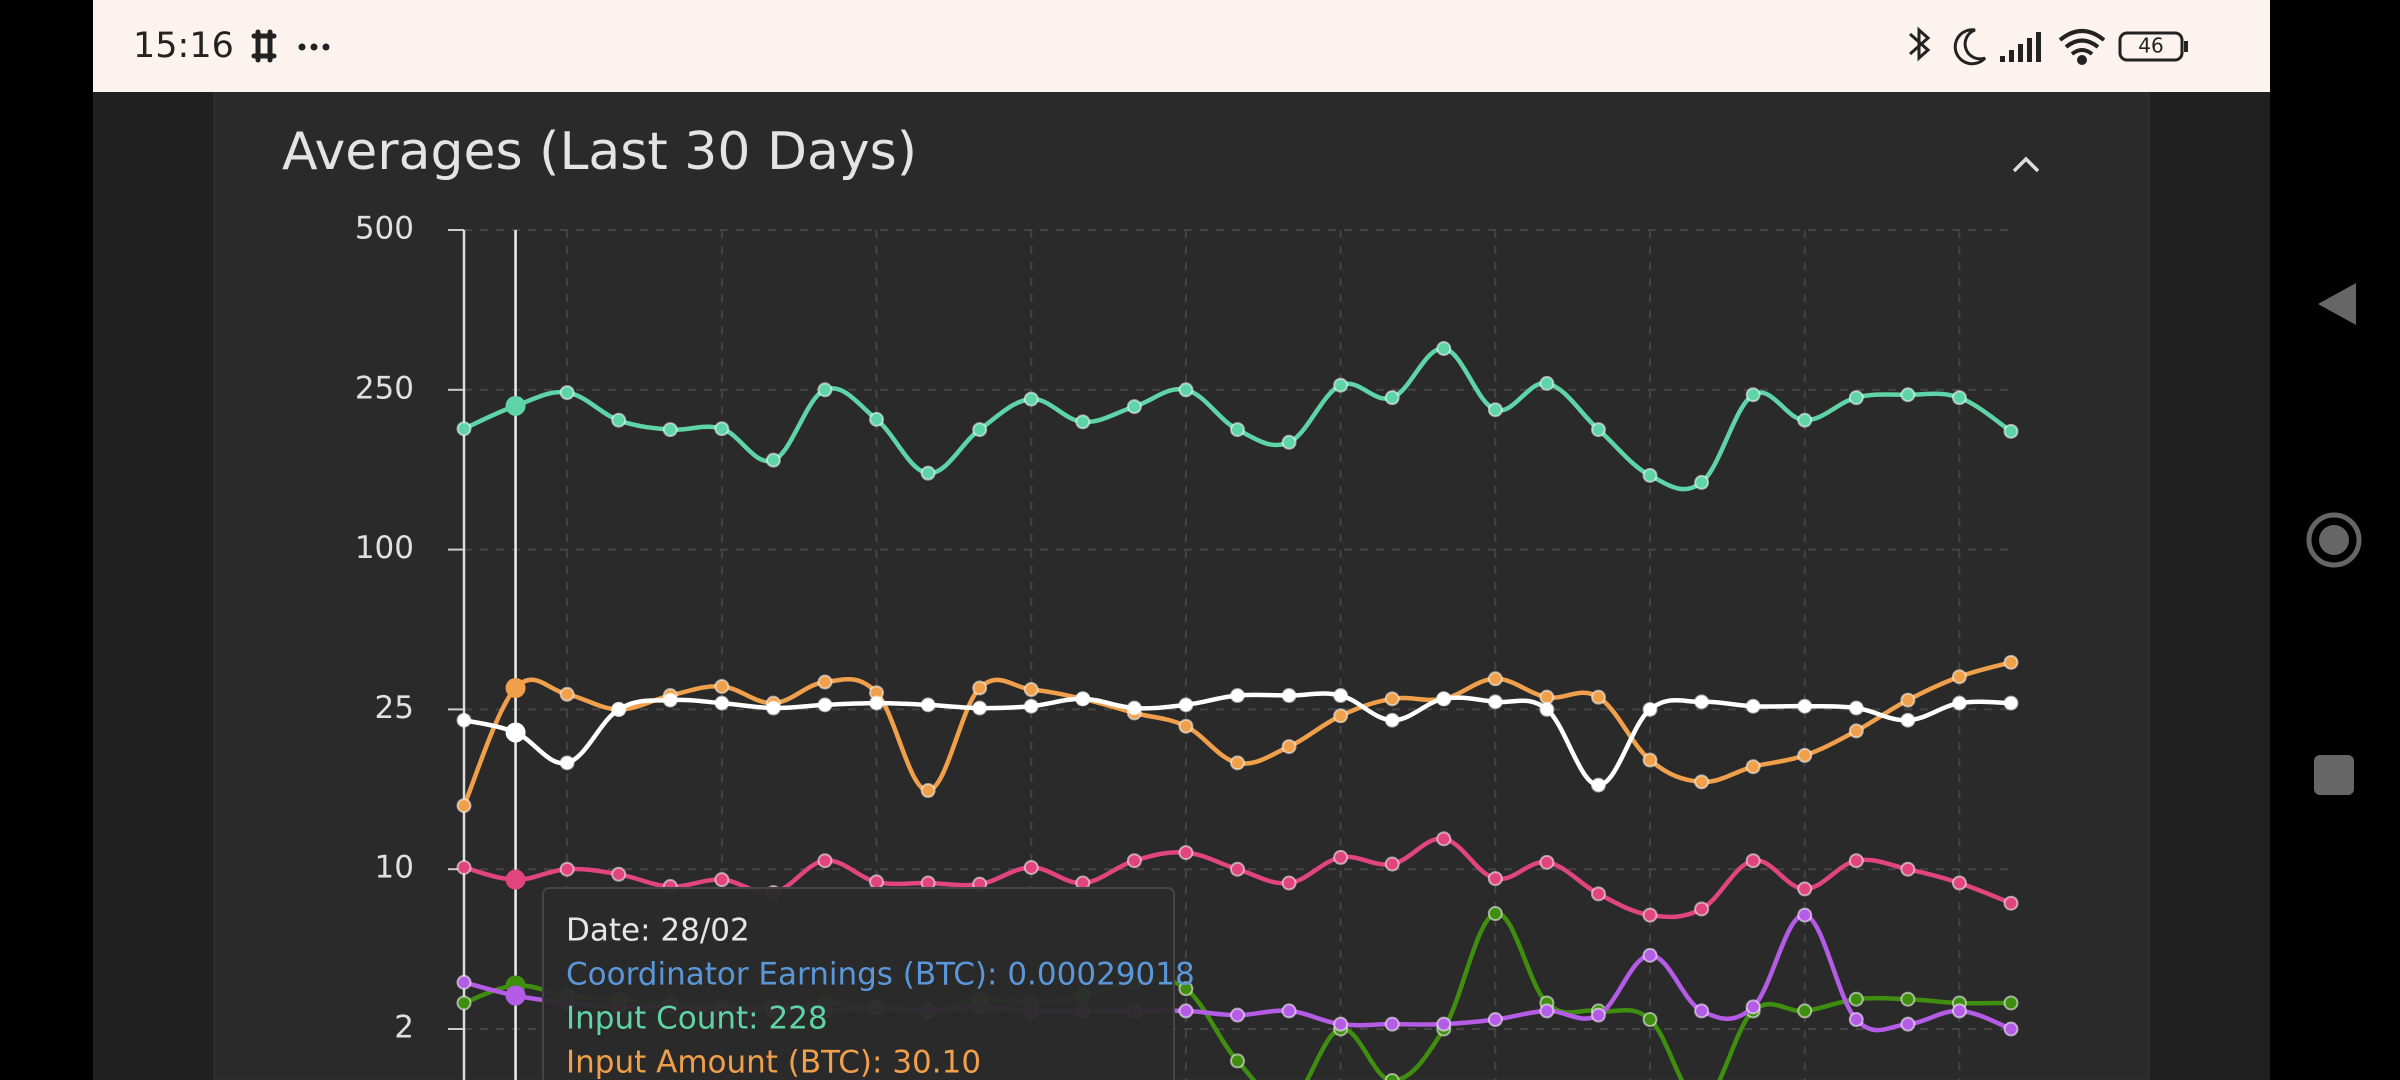 The width and height of the screenshot is (2400, 1080). Describe the element at coordinates (384, 229) in the screenshot. I see `y-tick-label: 500` at that location.